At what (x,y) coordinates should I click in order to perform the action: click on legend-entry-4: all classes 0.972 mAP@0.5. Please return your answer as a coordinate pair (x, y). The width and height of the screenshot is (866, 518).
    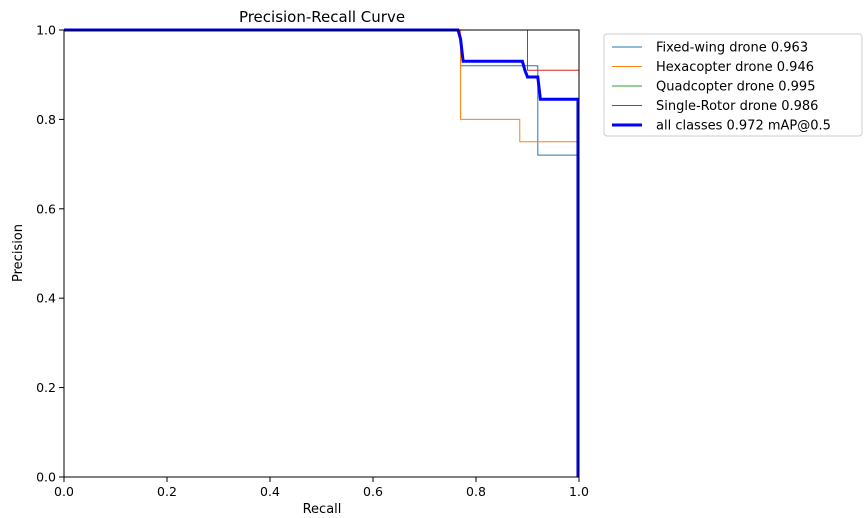
    Looking at the image, I should click on (743, 126).